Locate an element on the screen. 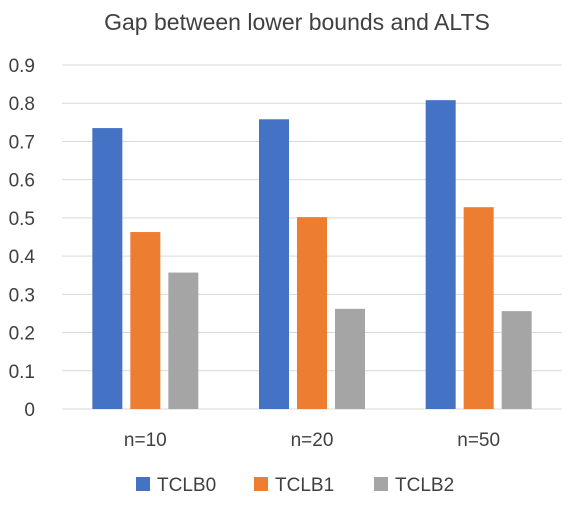  bar-tclb1-n10 is located at coordinates (145, 320).